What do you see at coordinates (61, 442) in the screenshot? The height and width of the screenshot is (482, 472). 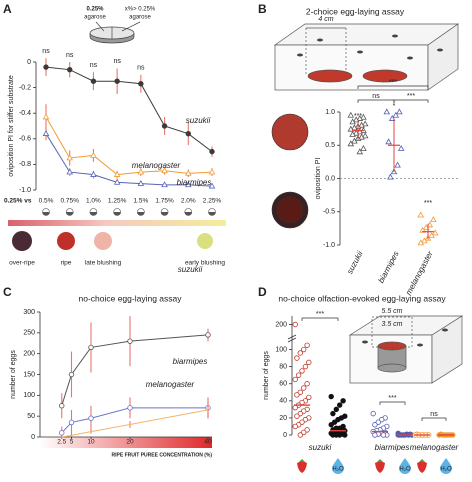 I see `x-tick-label: 2.5` at bounding box center [61, 442].